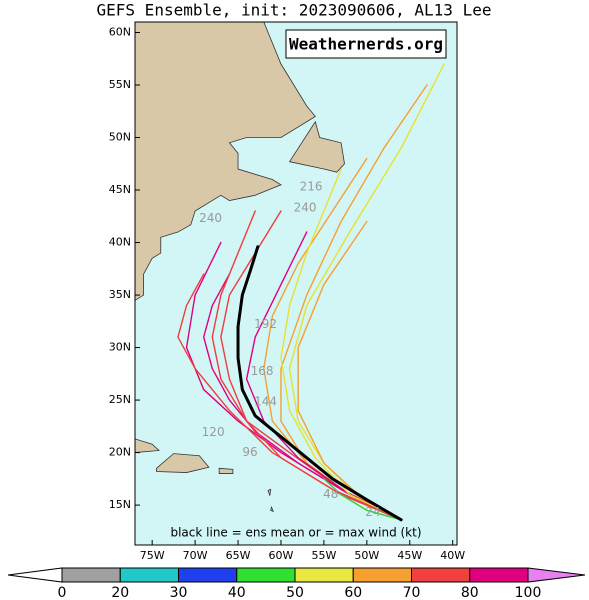 This screenshot has width=589, height=600. Describe the element at coordinates (120, 347) in the screenshot. I see `y-tick-label: 30N` at that location.